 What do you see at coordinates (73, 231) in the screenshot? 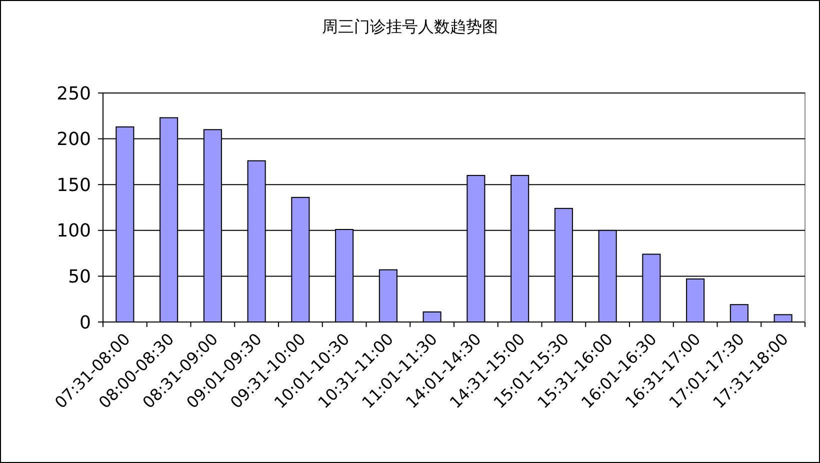
I see `y-tick-label: 100` at bounding box center [73, 231].